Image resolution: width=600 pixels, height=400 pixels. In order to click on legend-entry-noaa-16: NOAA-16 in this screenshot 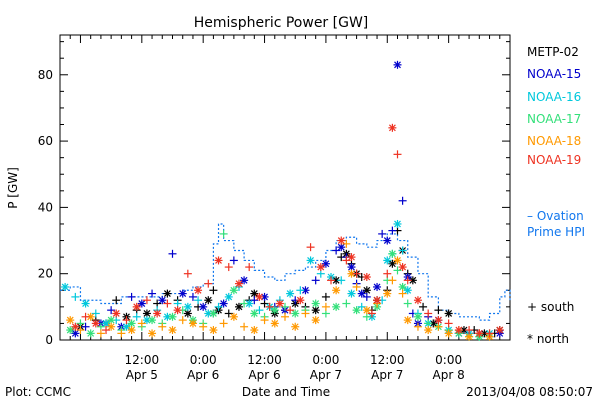, I will do `click(554, 97)`.